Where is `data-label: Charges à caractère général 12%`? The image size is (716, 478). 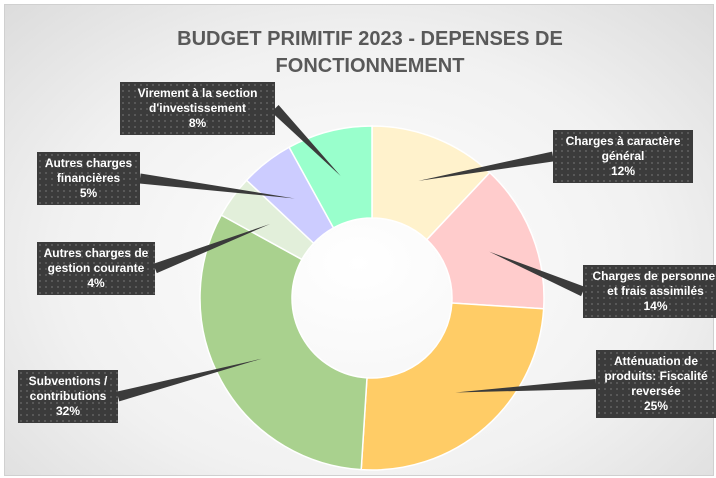
data-label: Charges à caractère général 12% is located at coordinates (623, 156).